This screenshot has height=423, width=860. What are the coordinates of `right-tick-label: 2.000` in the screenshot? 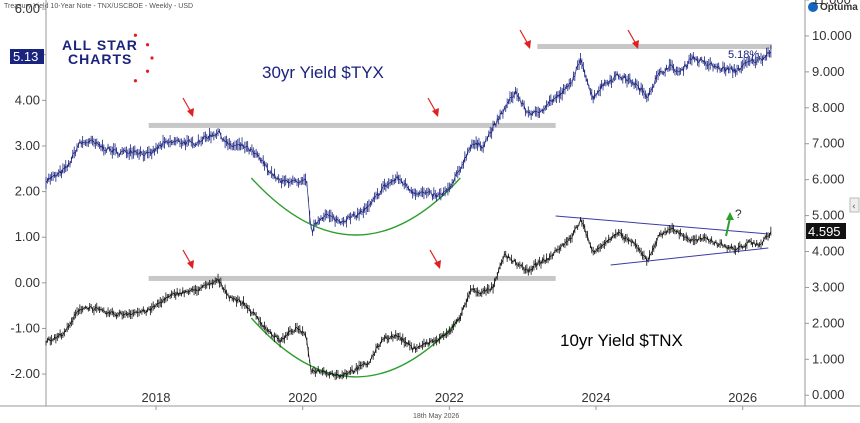 It's located at (828, 322).